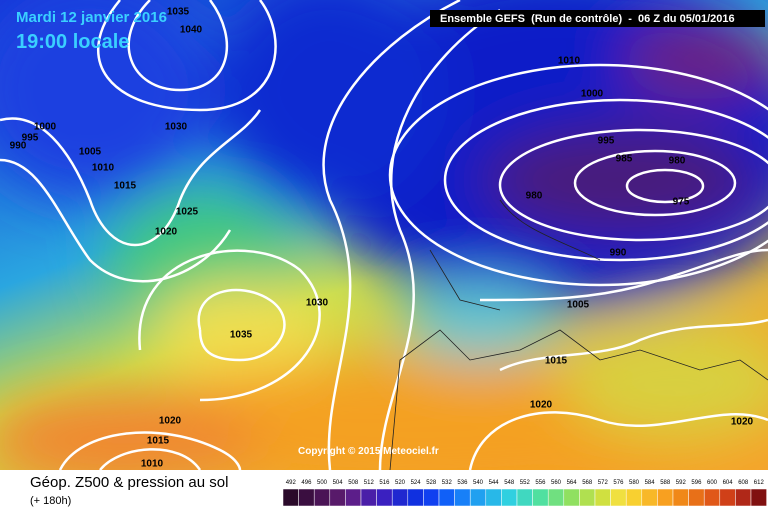  Describe the element at coordinates (759, 483) in the screenshot. I see `scale-label: 612` at that location.